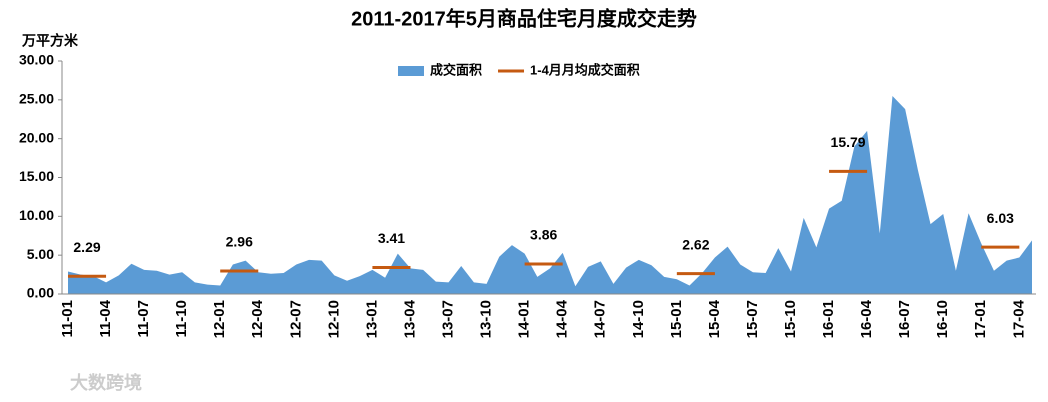 The image size is (1048, 402). What do you see at coordinates (524, 319) in the screenshot?
I see `x-tick-label: 14-01` at bounding box center [524, 319].